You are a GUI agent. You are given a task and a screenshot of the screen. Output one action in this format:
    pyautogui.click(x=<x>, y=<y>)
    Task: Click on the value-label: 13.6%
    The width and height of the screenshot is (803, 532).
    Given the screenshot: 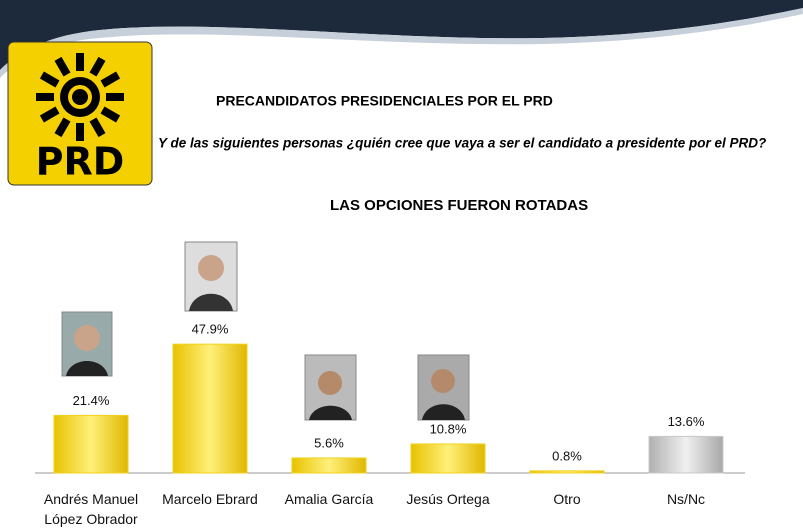 What is the action you would take?
    pyautogui.click(x=686, y=421)
    